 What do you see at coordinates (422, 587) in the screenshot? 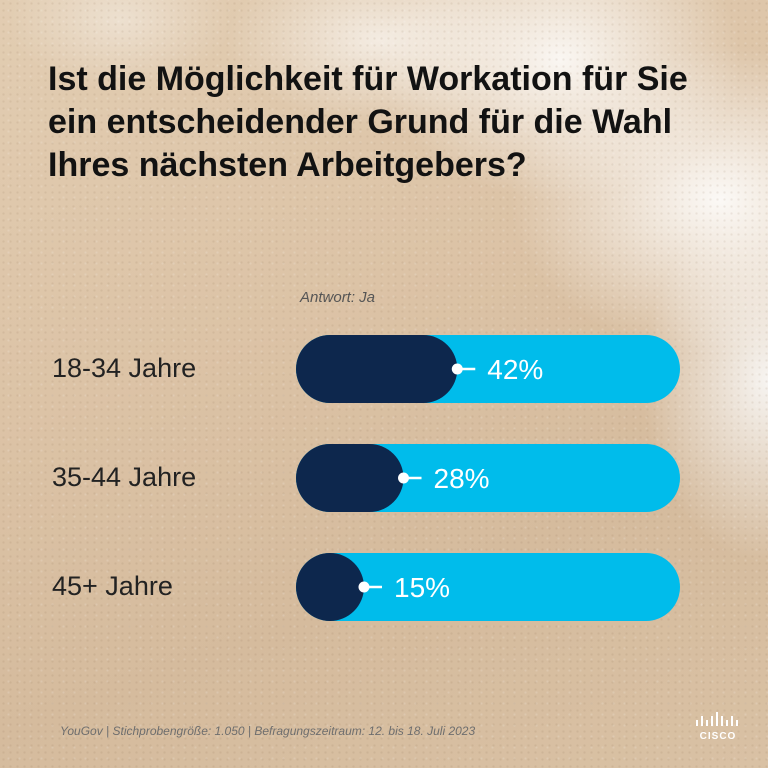
I see `value-label: 15%` at bounding box center [422, 587].